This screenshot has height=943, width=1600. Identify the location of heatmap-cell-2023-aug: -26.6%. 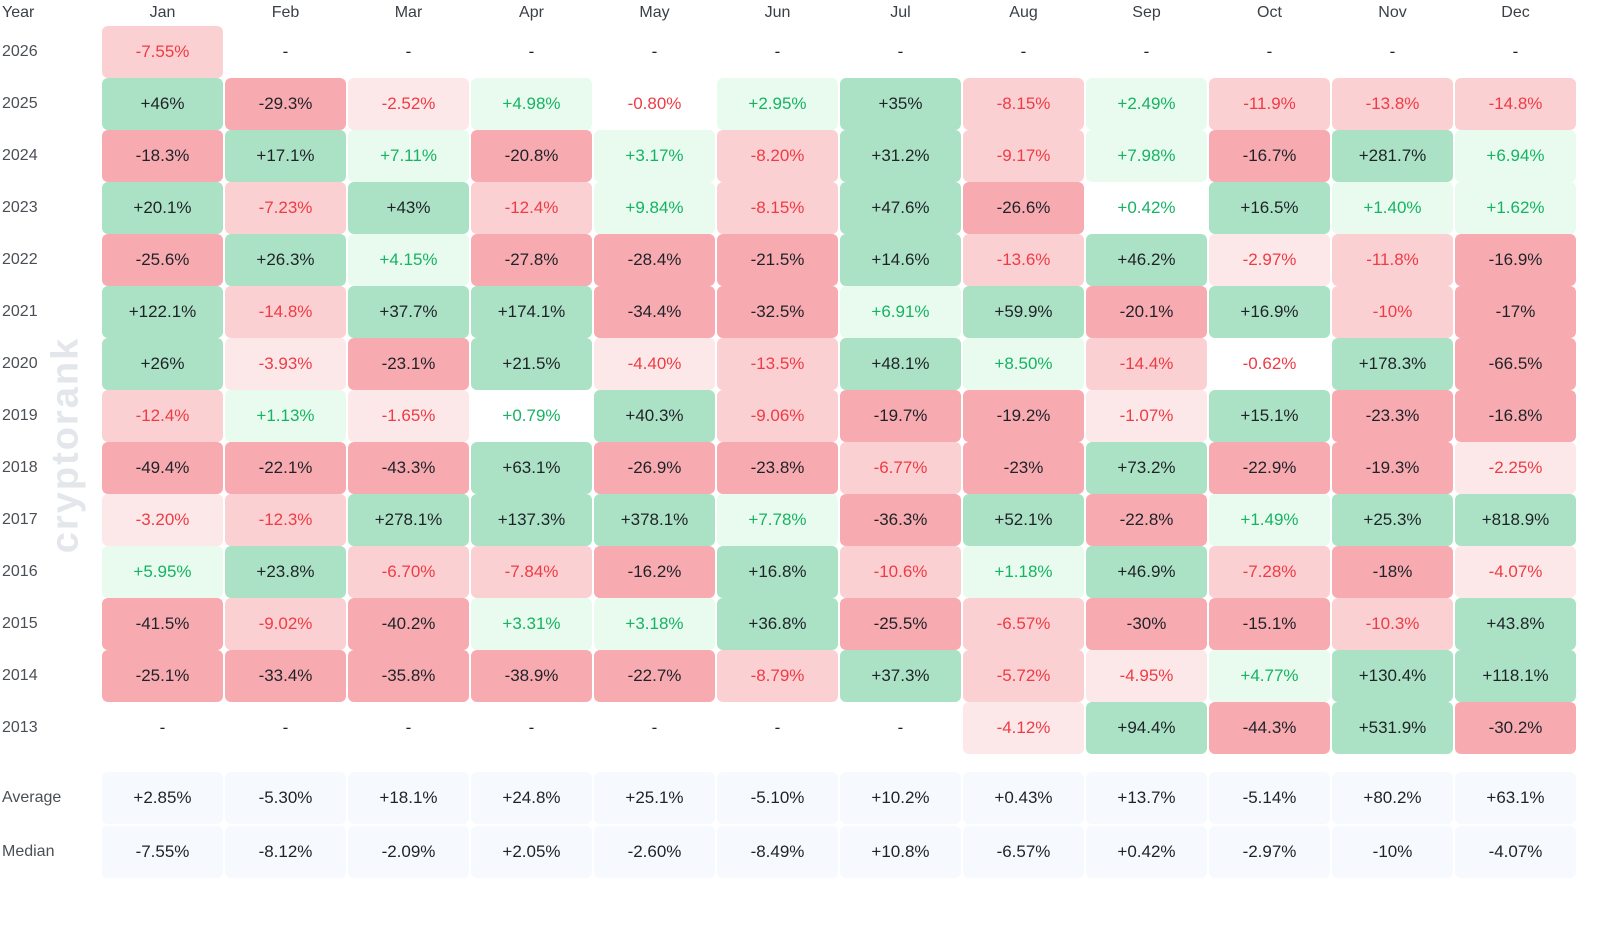
(1023, 208).